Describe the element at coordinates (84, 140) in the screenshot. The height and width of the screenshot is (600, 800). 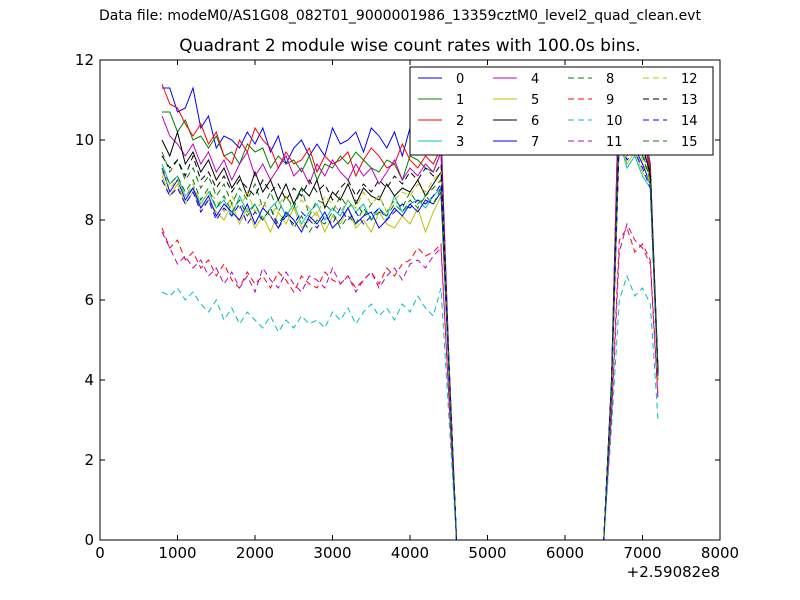
I see `y-tick-label: 10` at that location.